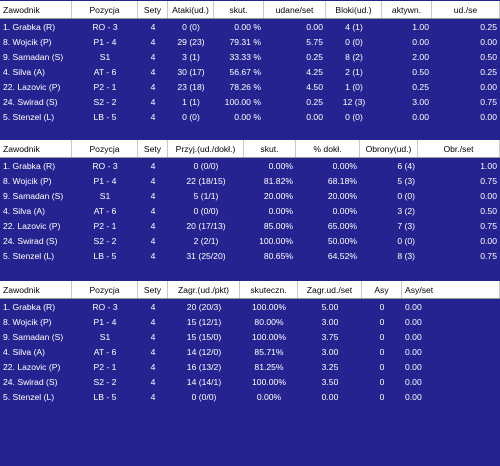  What do you see at coordinates (29, 116) in the screenshot?
I see `player-name-cell: 5. Stenzel (L)` at bounding box center [29, 116].